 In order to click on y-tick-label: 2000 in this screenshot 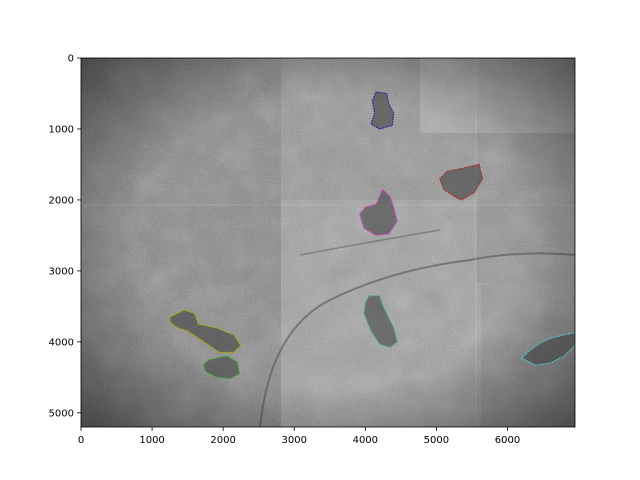, I will do `click(61, 200)`.